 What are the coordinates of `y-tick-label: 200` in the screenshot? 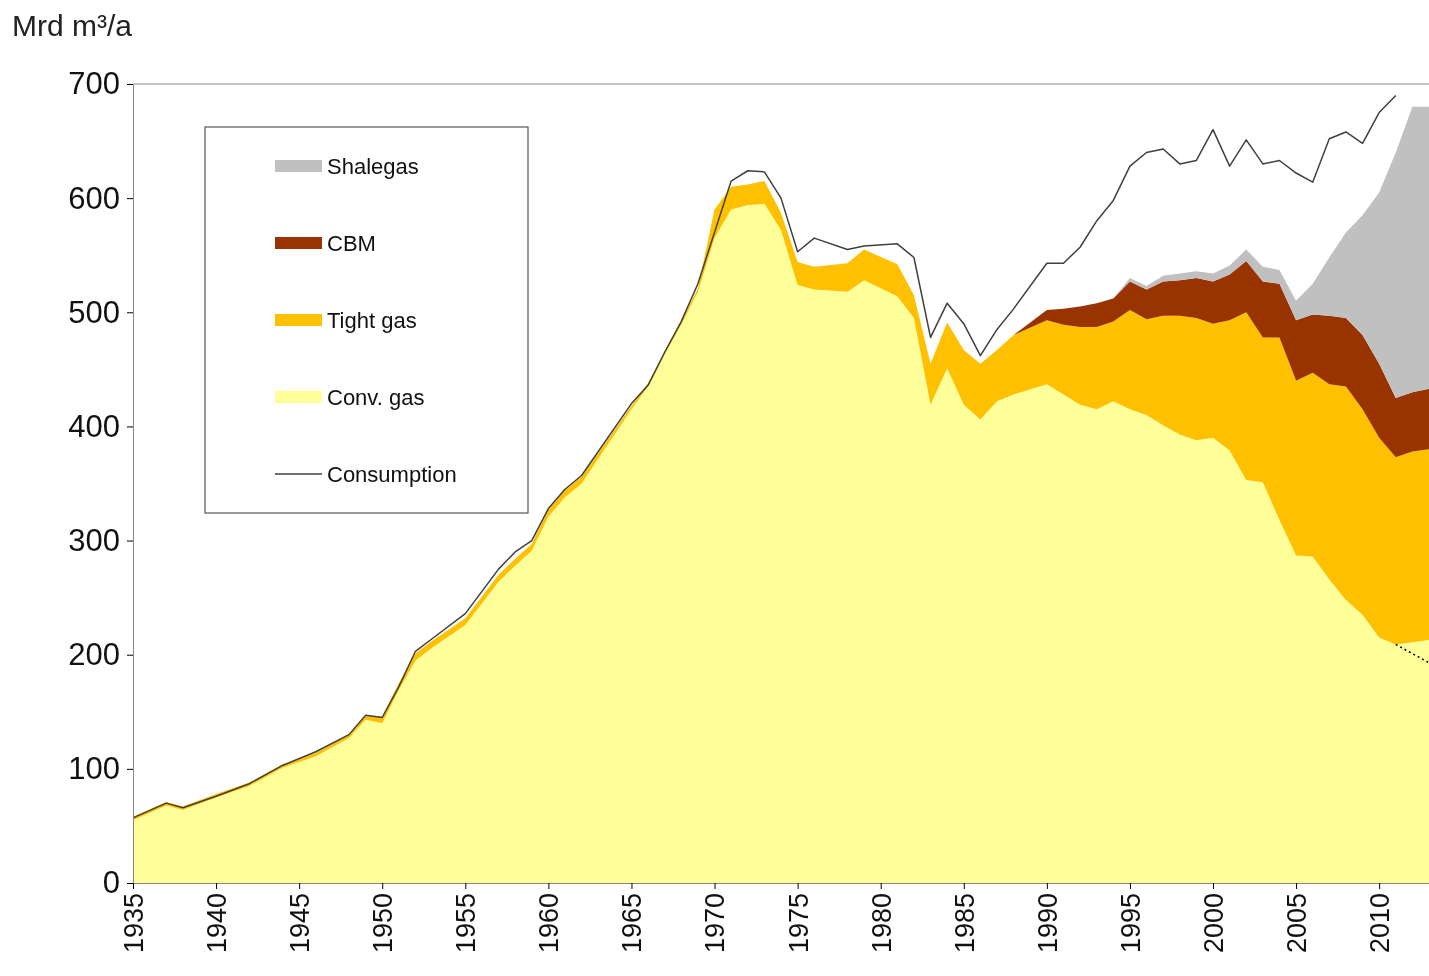 It's located at (94, 655).